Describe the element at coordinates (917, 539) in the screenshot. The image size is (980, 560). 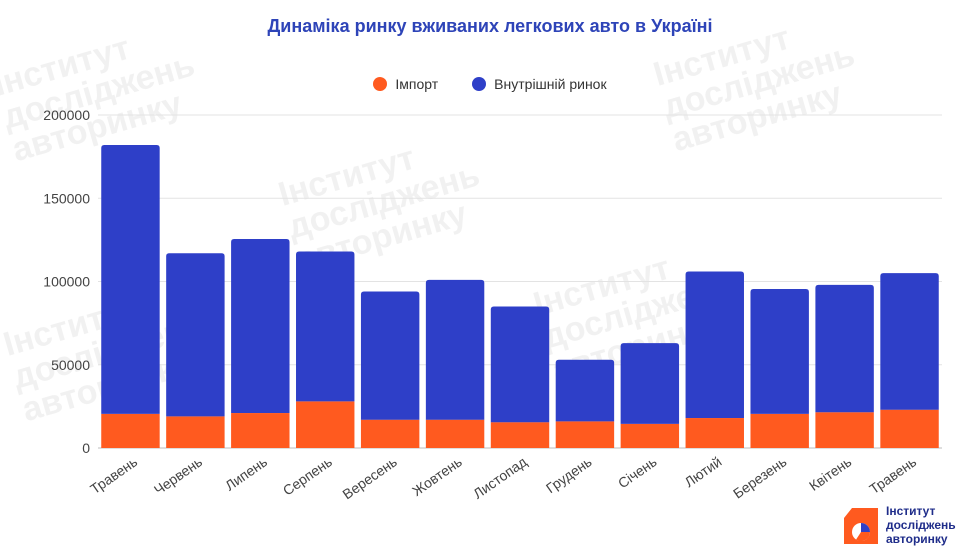
I see `logo-text-line3: авторинку` at that location.